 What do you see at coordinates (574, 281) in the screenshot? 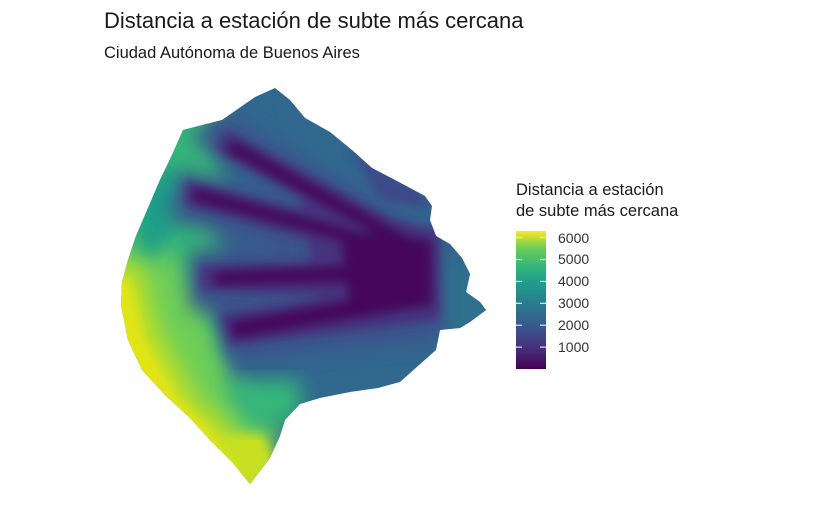
I see `legend-tick-label: 4000` at bounding box center [574, 281].